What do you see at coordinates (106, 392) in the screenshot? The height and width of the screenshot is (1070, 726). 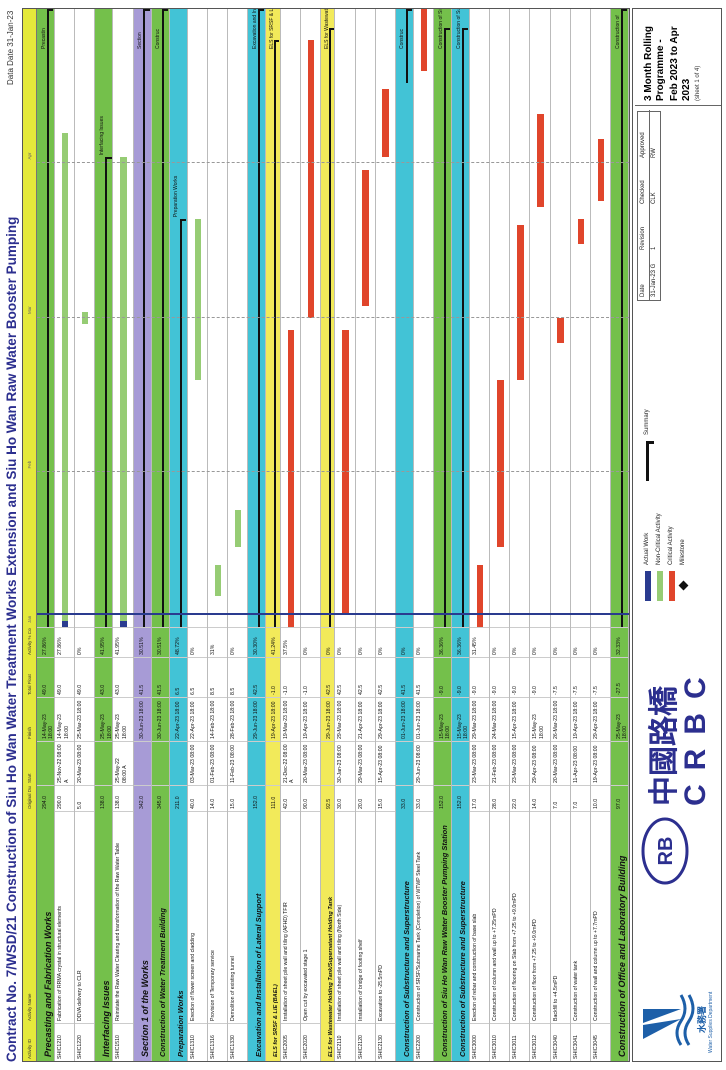 I see `summary-bar` at bounding box center [106, 392].